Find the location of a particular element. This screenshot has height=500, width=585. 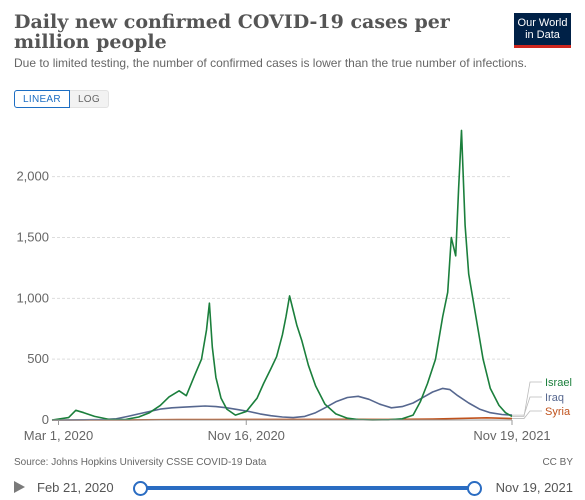

x-tick-label: Nov 16, 2020 is located at coordinates (246, 435).